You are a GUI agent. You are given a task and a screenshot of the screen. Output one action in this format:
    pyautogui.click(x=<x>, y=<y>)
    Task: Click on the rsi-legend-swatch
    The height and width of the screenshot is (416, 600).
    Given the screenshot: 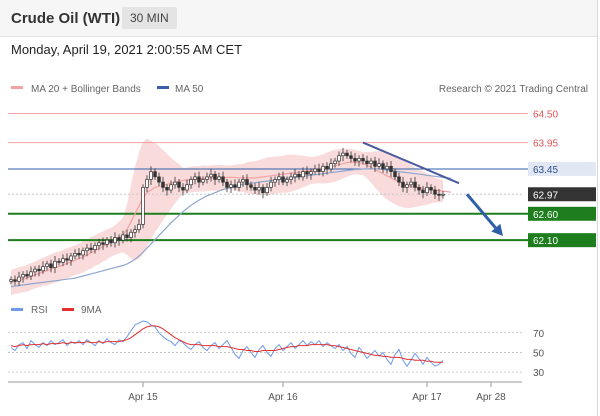 What is the action you would take?
    pyautogui.click(x=17, y=309)
    